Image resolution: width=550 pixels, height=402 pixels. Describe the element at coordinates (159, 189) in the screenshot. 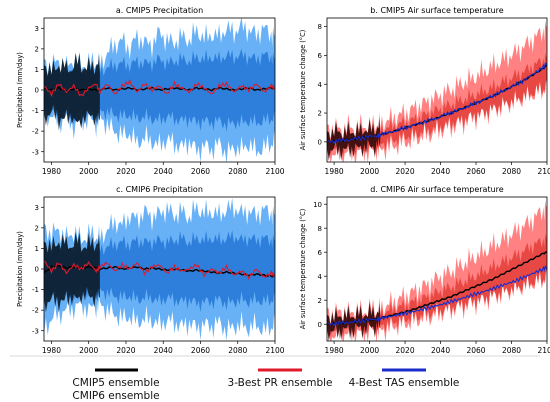

I see `chart-title: c. CMIP6 Precipitation` at that location.